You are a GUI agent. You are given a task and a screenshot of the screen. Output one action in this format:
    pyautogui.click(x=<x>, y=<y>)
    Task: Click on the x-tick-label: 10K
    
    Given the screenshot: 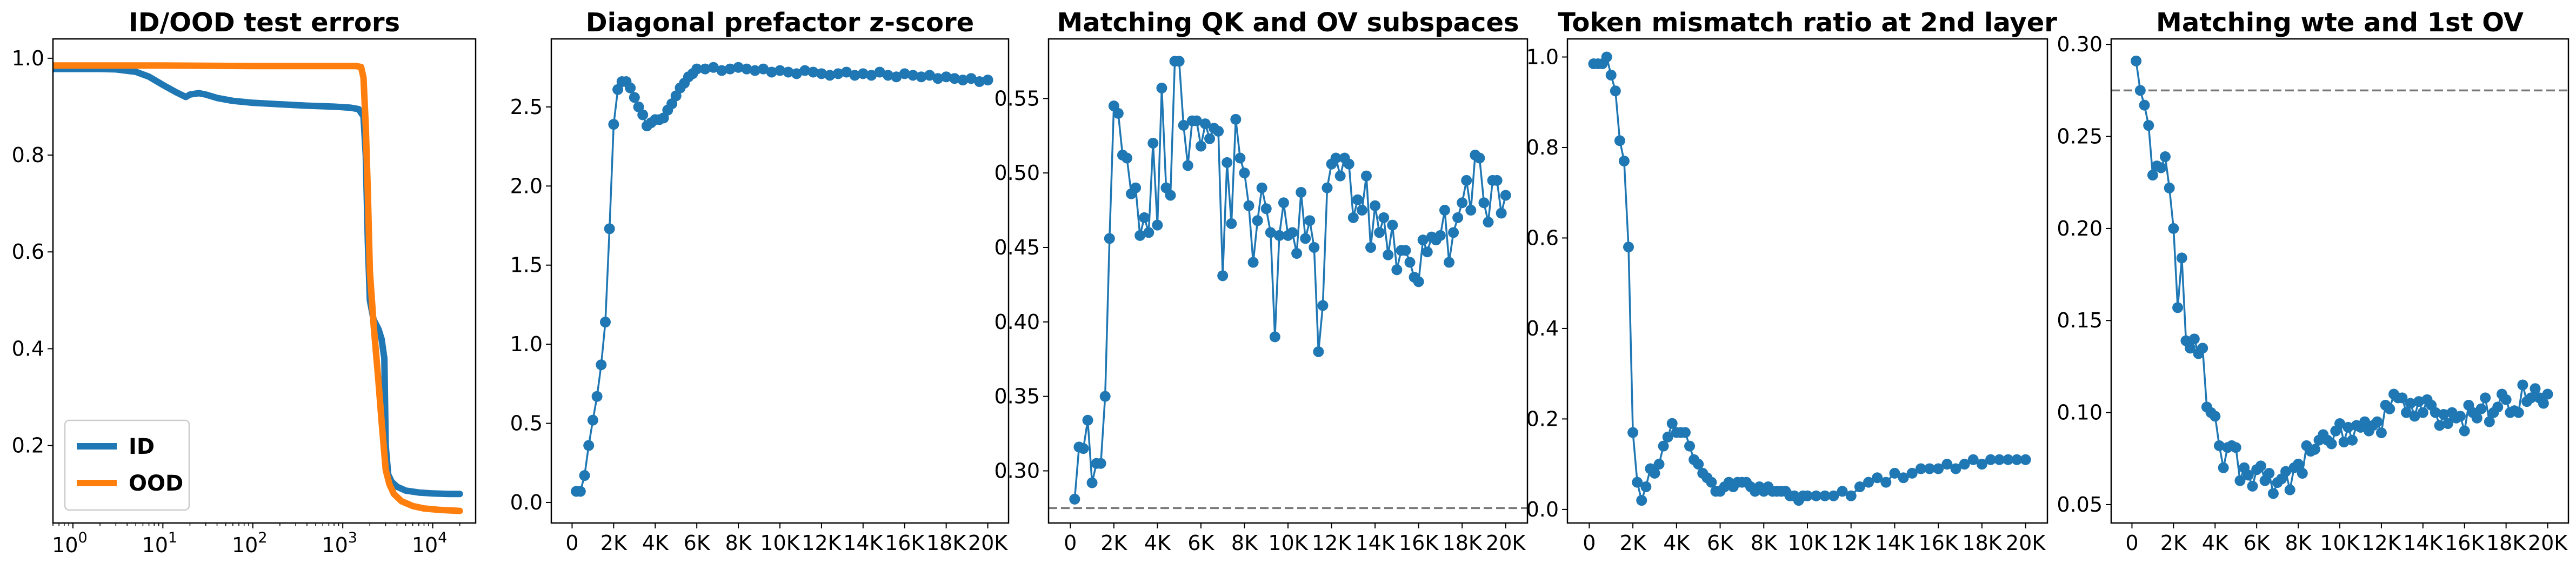 What is the action you would take?
    pyautogui.click(x=780, y=543)
    